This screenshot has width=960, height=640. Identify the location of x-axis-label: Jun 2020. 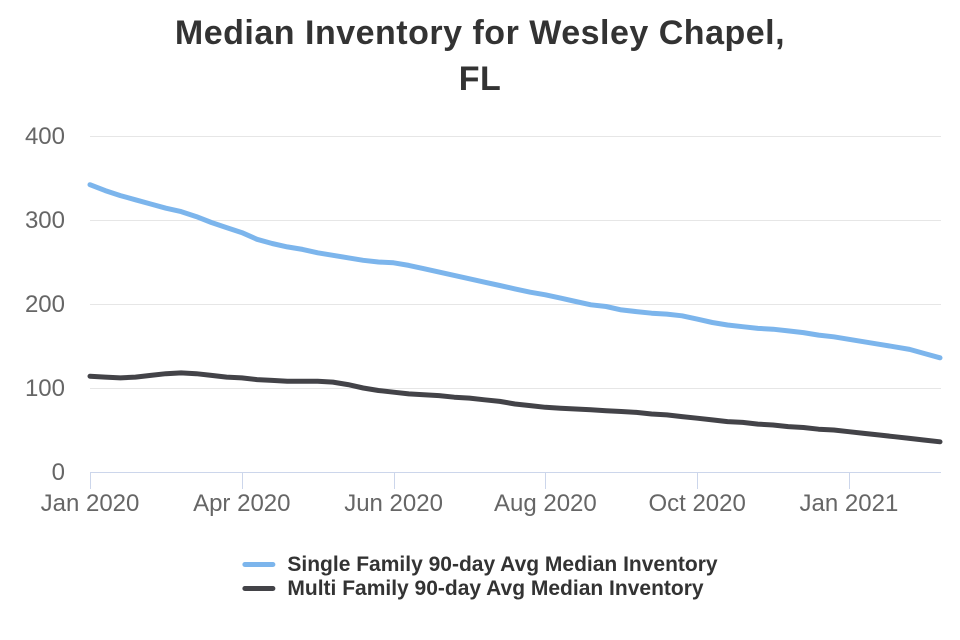
(393, 503).